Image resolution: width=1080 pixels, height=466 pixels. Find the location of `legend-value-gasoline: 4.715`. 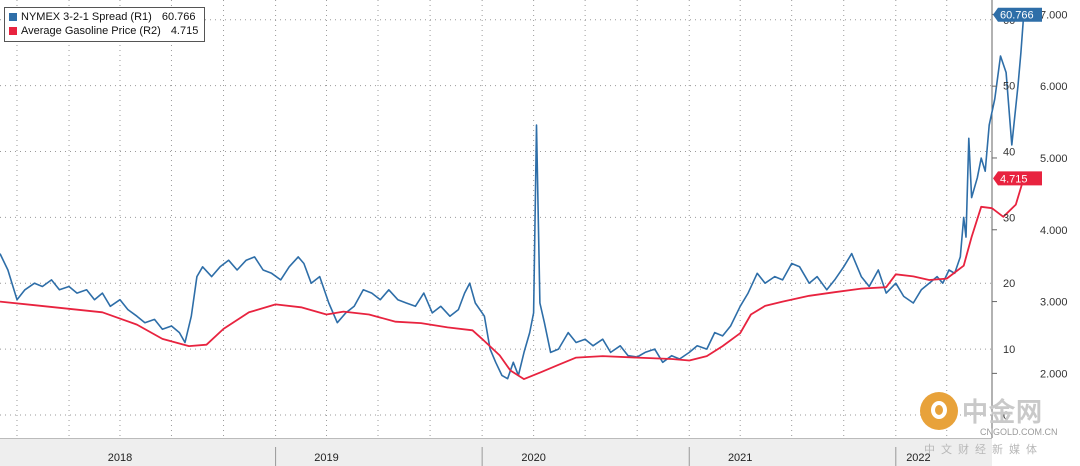

legend-value-gasoline: 4.715 is located at coordinates (184, 31).